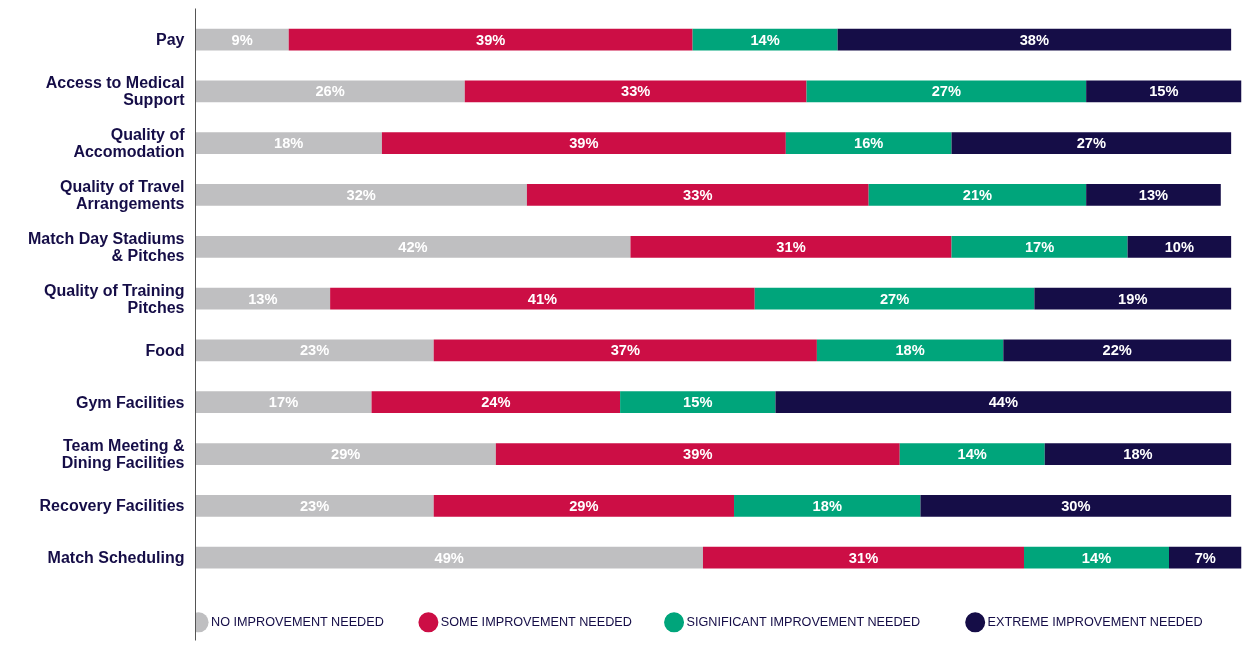 Image resolution: width=1249 pixels, height=650 pixels. What do you see at coordinates (106, 246) in the screenshot?
I see `y-tick-label: Match Day Stadiums & Pitches` at bounding box center [106, 246].